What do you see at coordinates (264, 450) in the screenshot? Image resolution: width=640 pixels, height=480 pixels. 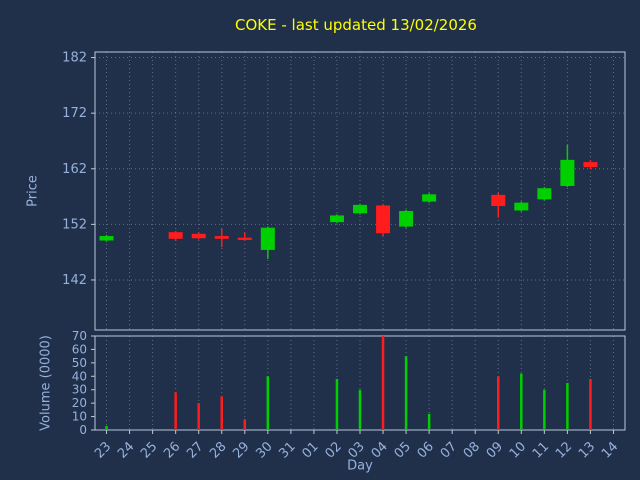 I see `x-tick-label: 30` at bounding box center [264, 450].